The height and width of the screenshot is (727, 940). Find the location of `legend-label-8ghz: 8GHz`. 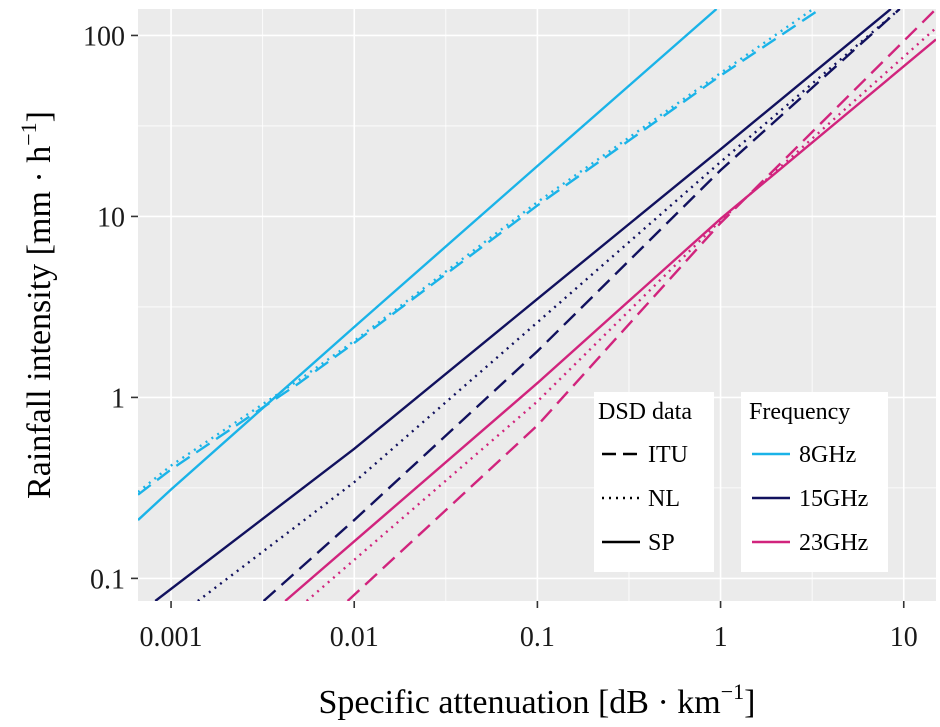

legend-label-8ghz: 8GHz is located at coordinates (827, 455).